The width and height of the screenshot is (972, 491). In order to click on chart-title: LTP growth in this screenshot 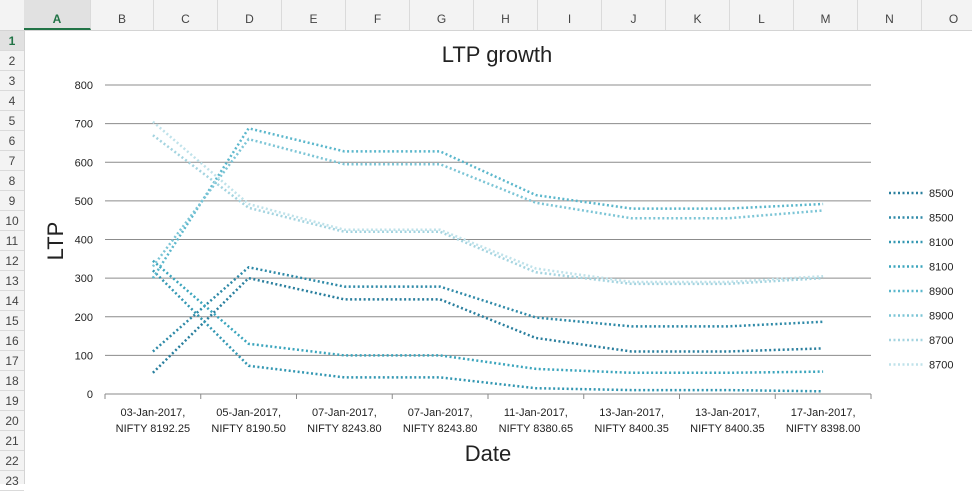, I will do `click(497, 54)`.